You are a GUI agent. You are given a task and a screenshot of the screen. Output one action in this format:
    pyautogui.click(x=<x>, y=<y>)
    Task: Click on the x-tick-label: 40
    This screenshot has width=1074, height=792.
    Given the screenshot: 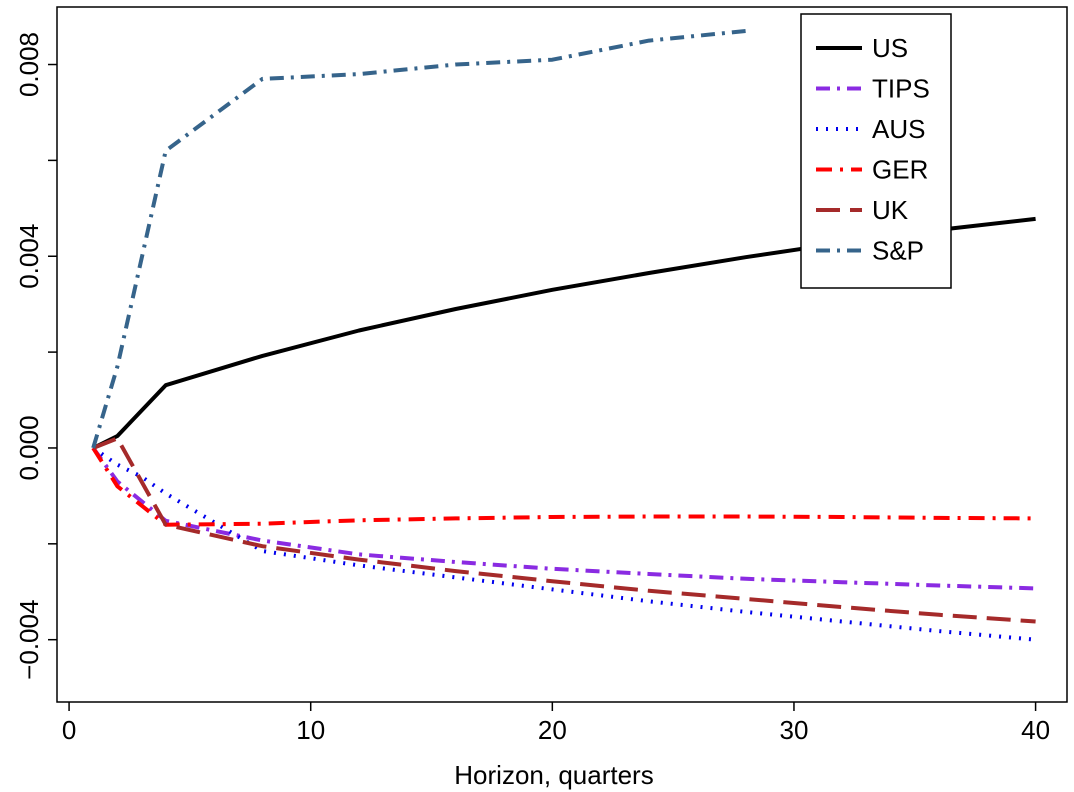 What is the action you would take?
    pyautogui.click(x=1035, y=730)
    